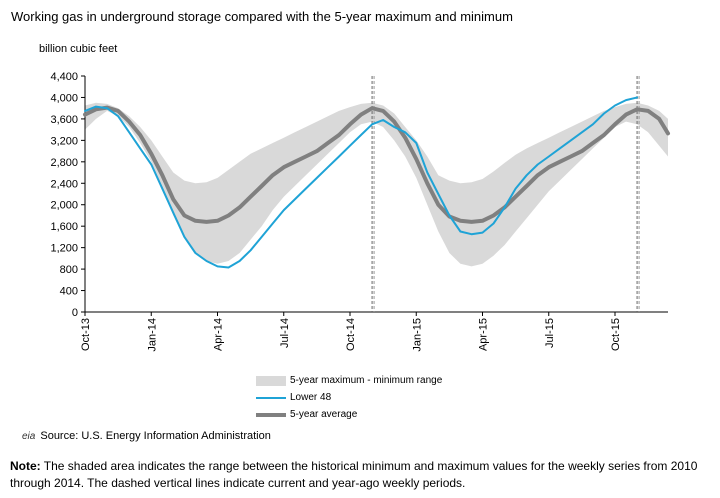  What do you see at coordinates (311, 397) in the screenshot?
I see `legend-label-lower48: Lower 48` at bounding box center [311, 397].